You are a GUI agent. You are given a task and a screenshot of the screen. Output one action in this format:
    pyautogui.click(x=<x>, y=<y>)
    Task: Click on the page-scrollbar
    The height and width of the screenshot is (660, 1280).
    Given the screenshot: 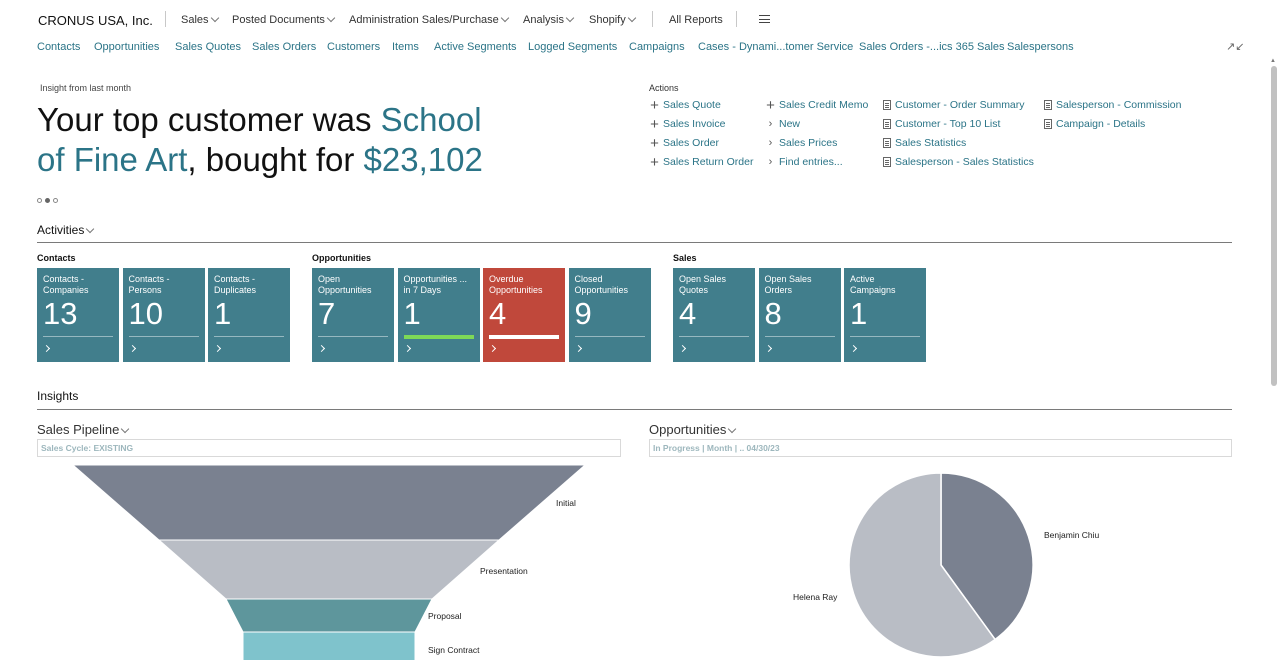 What is the action you would take?
    pyautogui.click(x=1274, y=226)
    